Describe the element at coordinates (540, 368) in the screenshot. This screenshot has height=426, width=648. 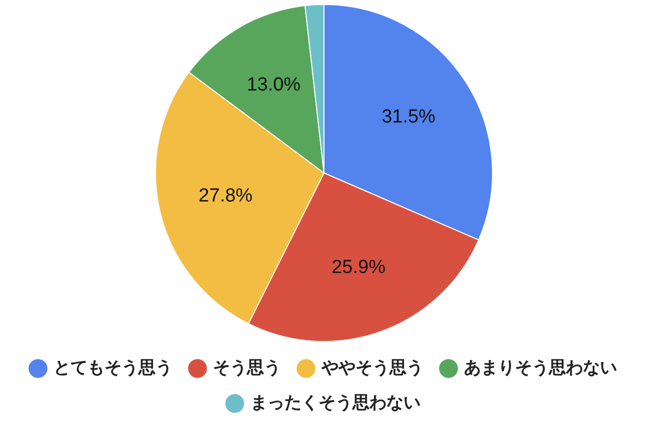
I see `legend-label: あまりそう思わない` at that location.